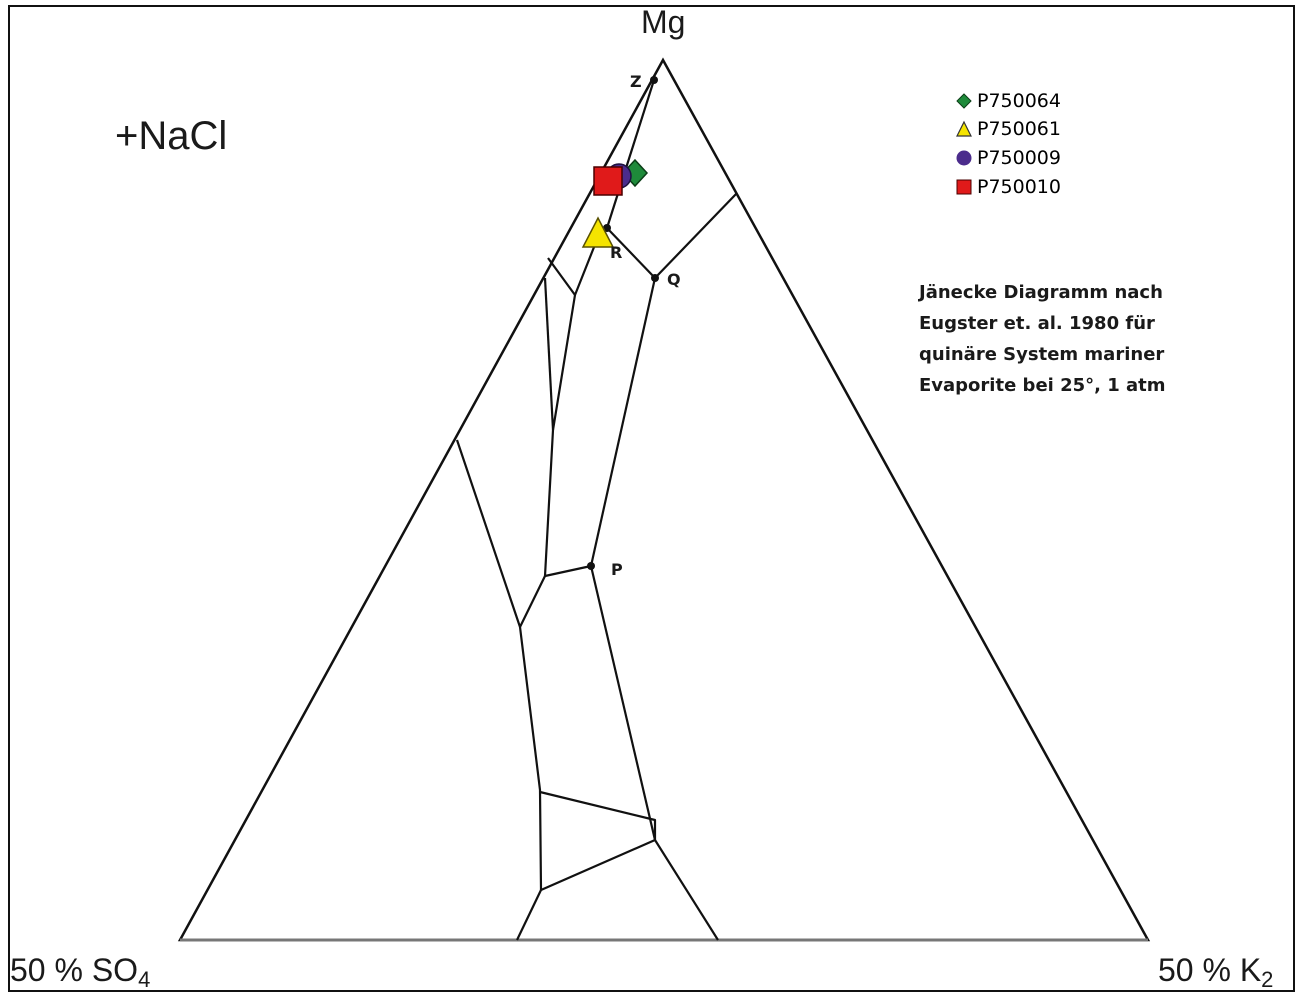 Image resolution: width=1300 pixels, height=995 pixels. Describe the element at coordinates (617, 569) in the screenshot. I see `point-p-label: P` at that location.